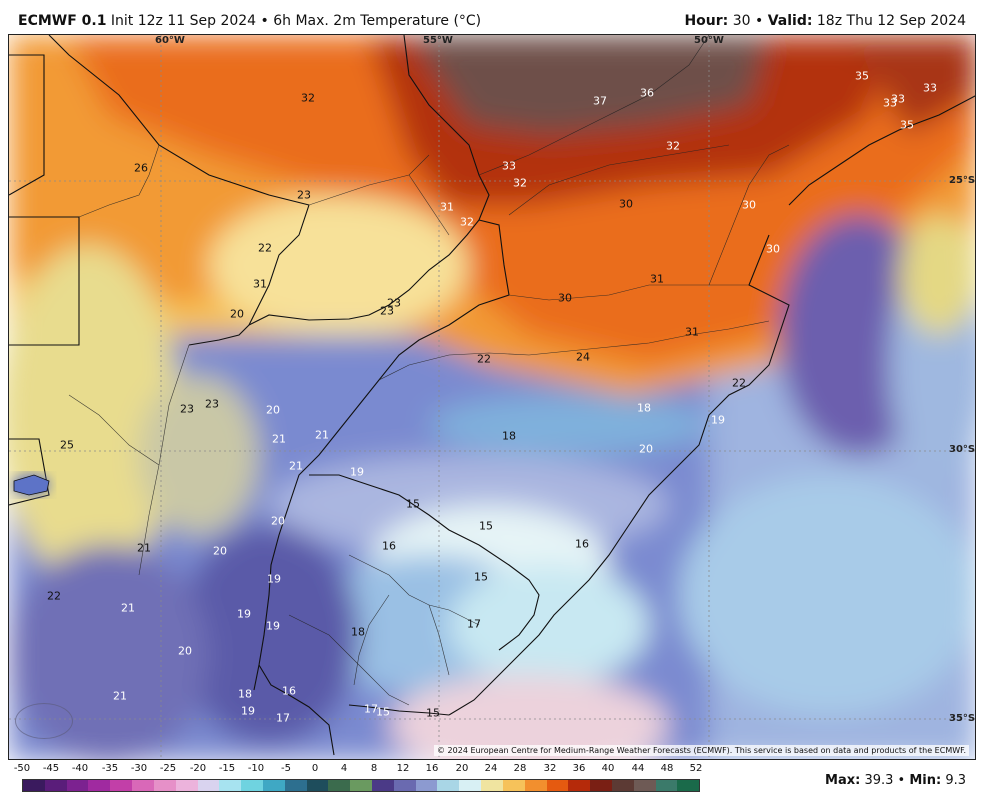 The image size is (984, 808). Describe the element at coordinates (843, 780) in the screenshot. I see `max-label: Max:` at that location.